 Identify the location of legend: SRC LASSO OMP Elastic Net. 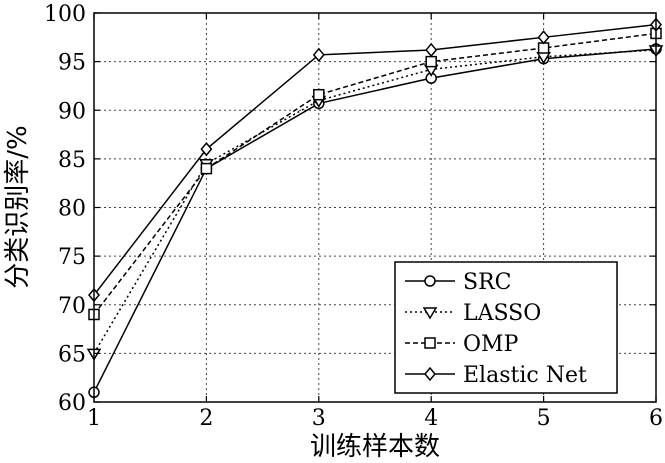
(506, 327).